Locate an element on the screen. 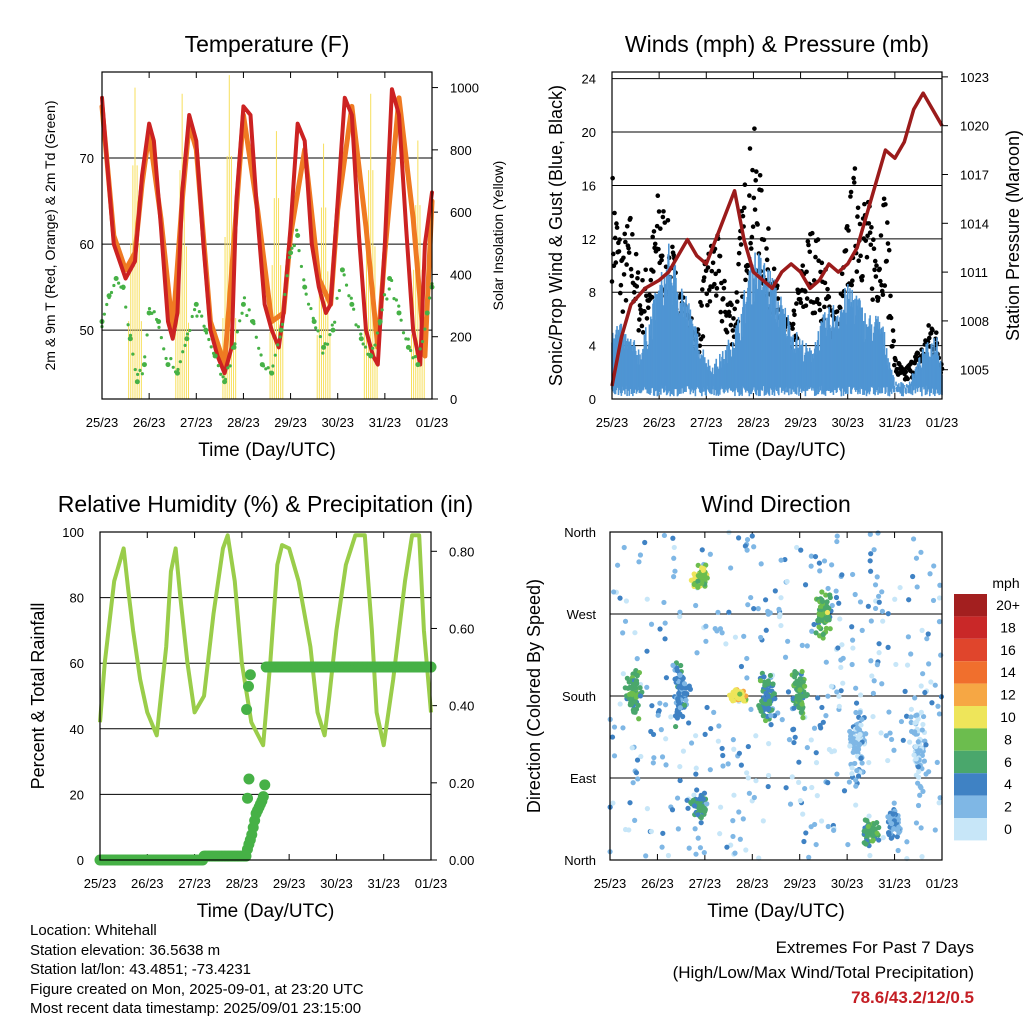 Image resolution: width=1024 pixels, height=1024 pixels. y-tick-label: North is located at coordinates (580, 860).